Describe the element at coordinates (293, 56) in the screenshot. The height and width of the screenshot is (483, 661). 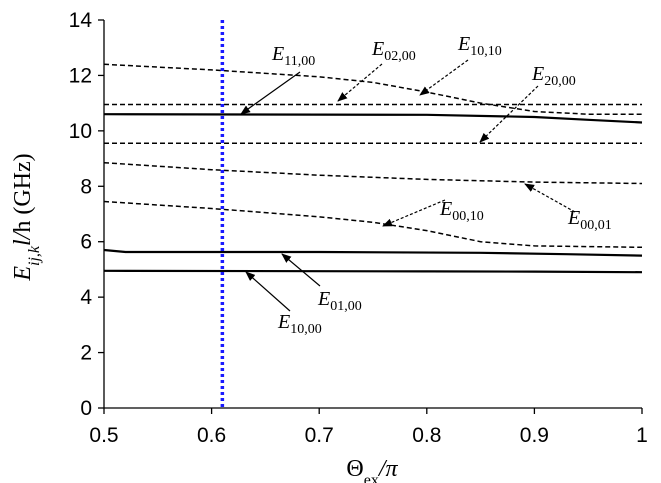
I see `annotation-label: E11,00` at that location.